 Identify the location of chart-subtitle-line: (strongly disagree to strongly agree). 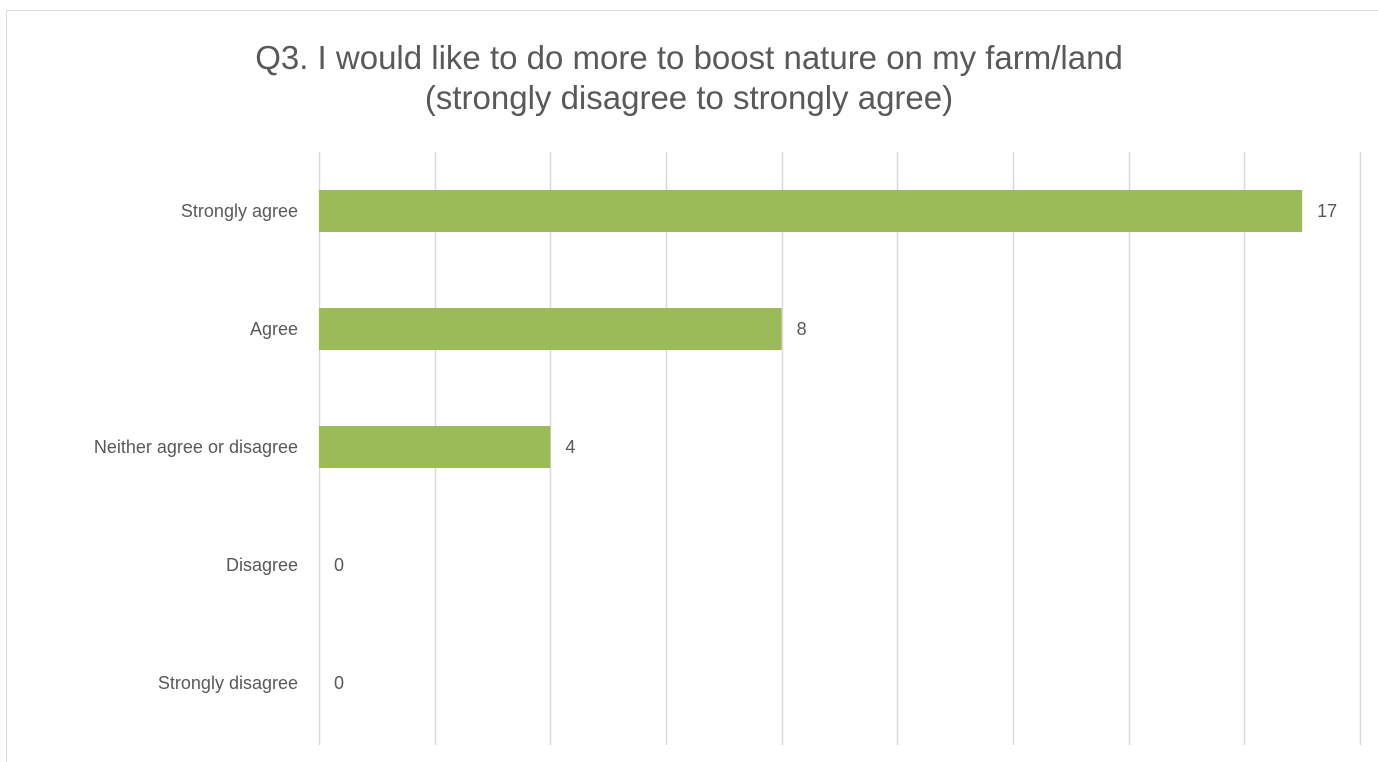
(689, 97).